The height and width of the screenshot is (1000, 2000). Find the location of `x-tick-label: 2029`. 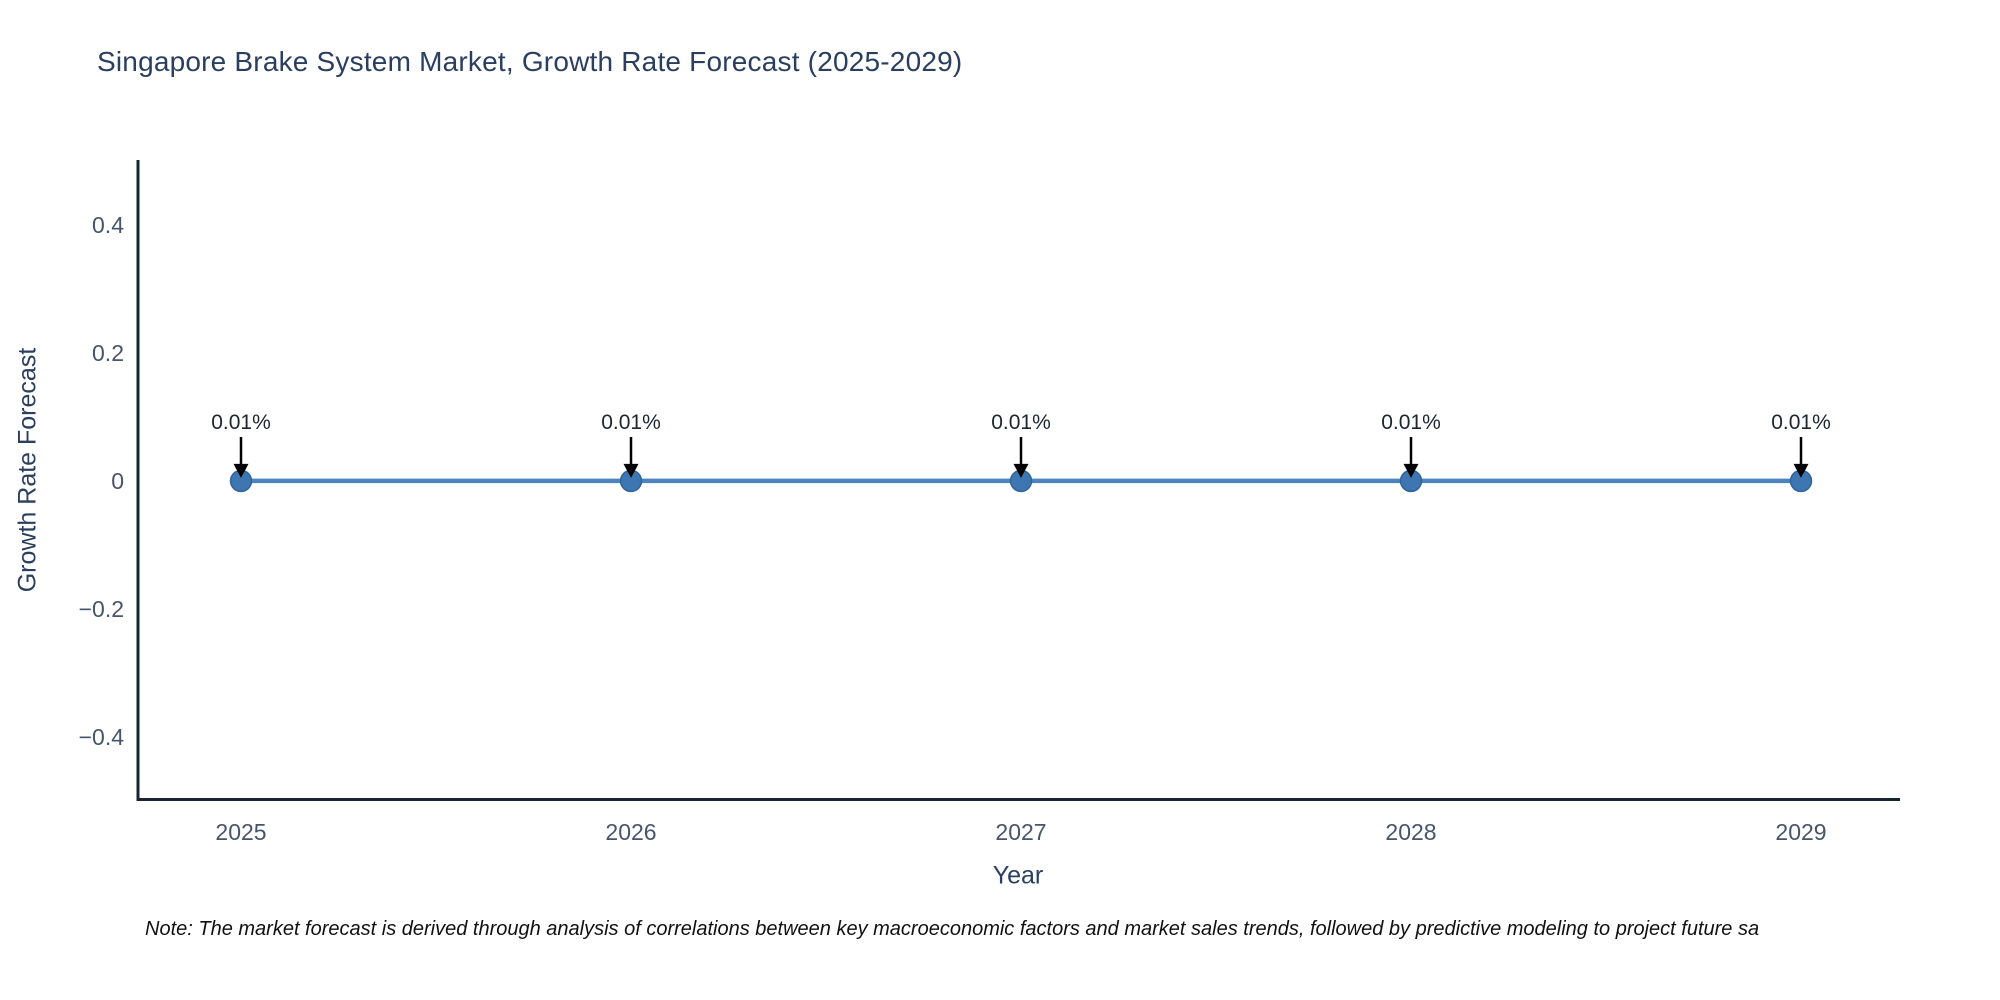

x-tick-label: 2029 is located at coordinates (1800, 832).